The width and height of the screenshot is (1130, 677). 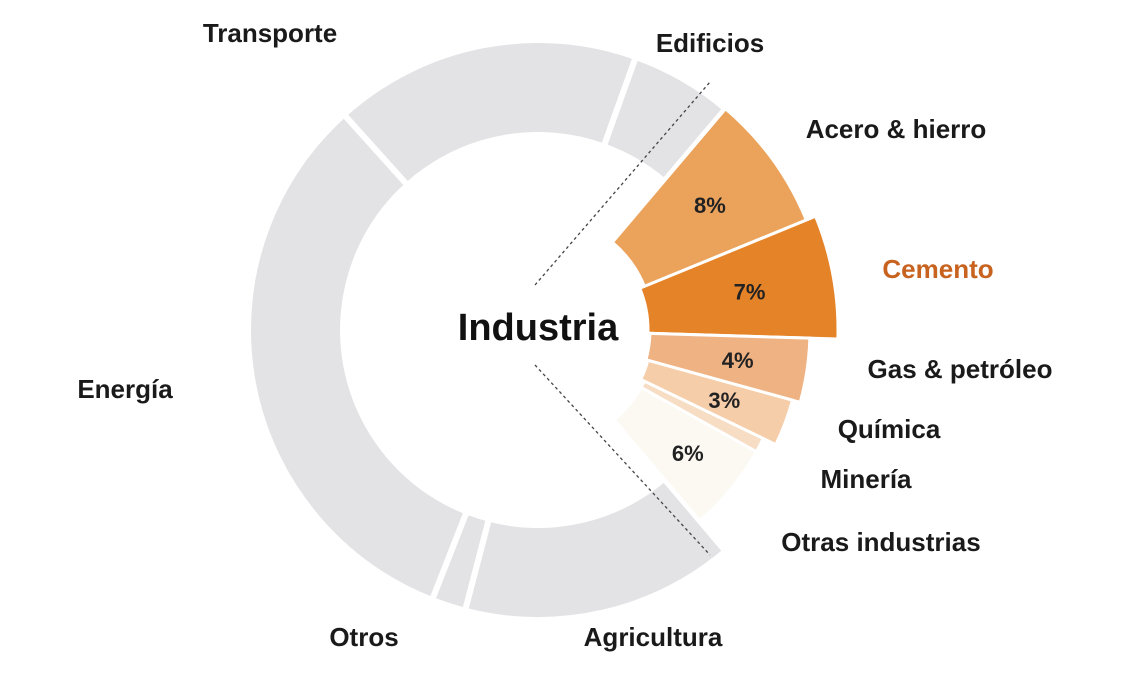 I want to click on leader-line-bottom, so click(x=622, y=460).